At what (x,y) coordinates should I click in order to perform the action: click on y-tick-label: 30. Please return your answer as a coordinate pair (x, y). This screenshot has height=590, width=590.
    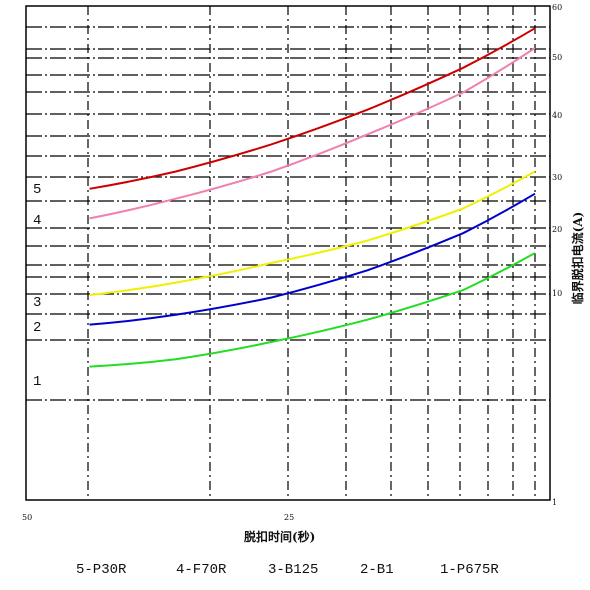
    Looking at the image, I should click on (557, 177).